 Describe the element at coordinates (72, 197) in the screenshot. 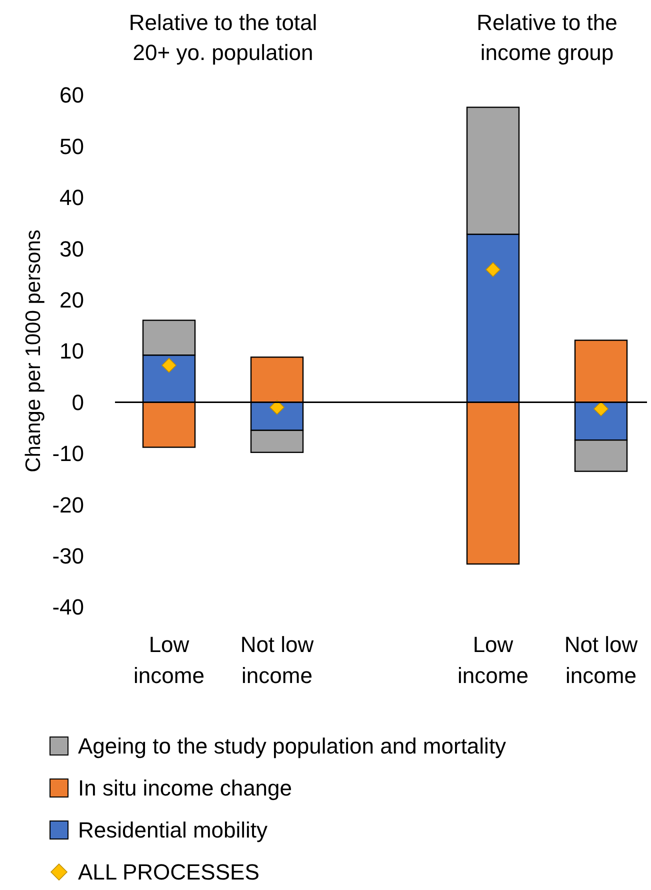

I see `y-tick-label: 40` at that location.